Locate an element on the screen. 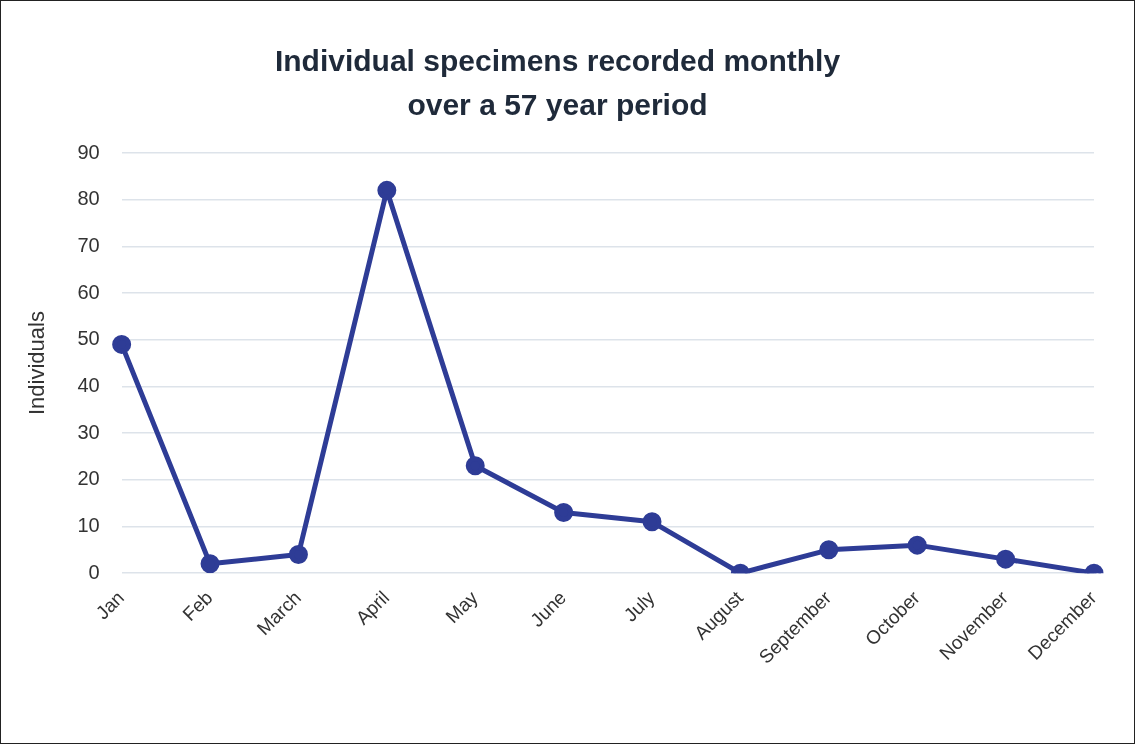 The width and height of the screenshot is (1135, 744). y-tick-label: 80 is located at coordinates (88, 198).